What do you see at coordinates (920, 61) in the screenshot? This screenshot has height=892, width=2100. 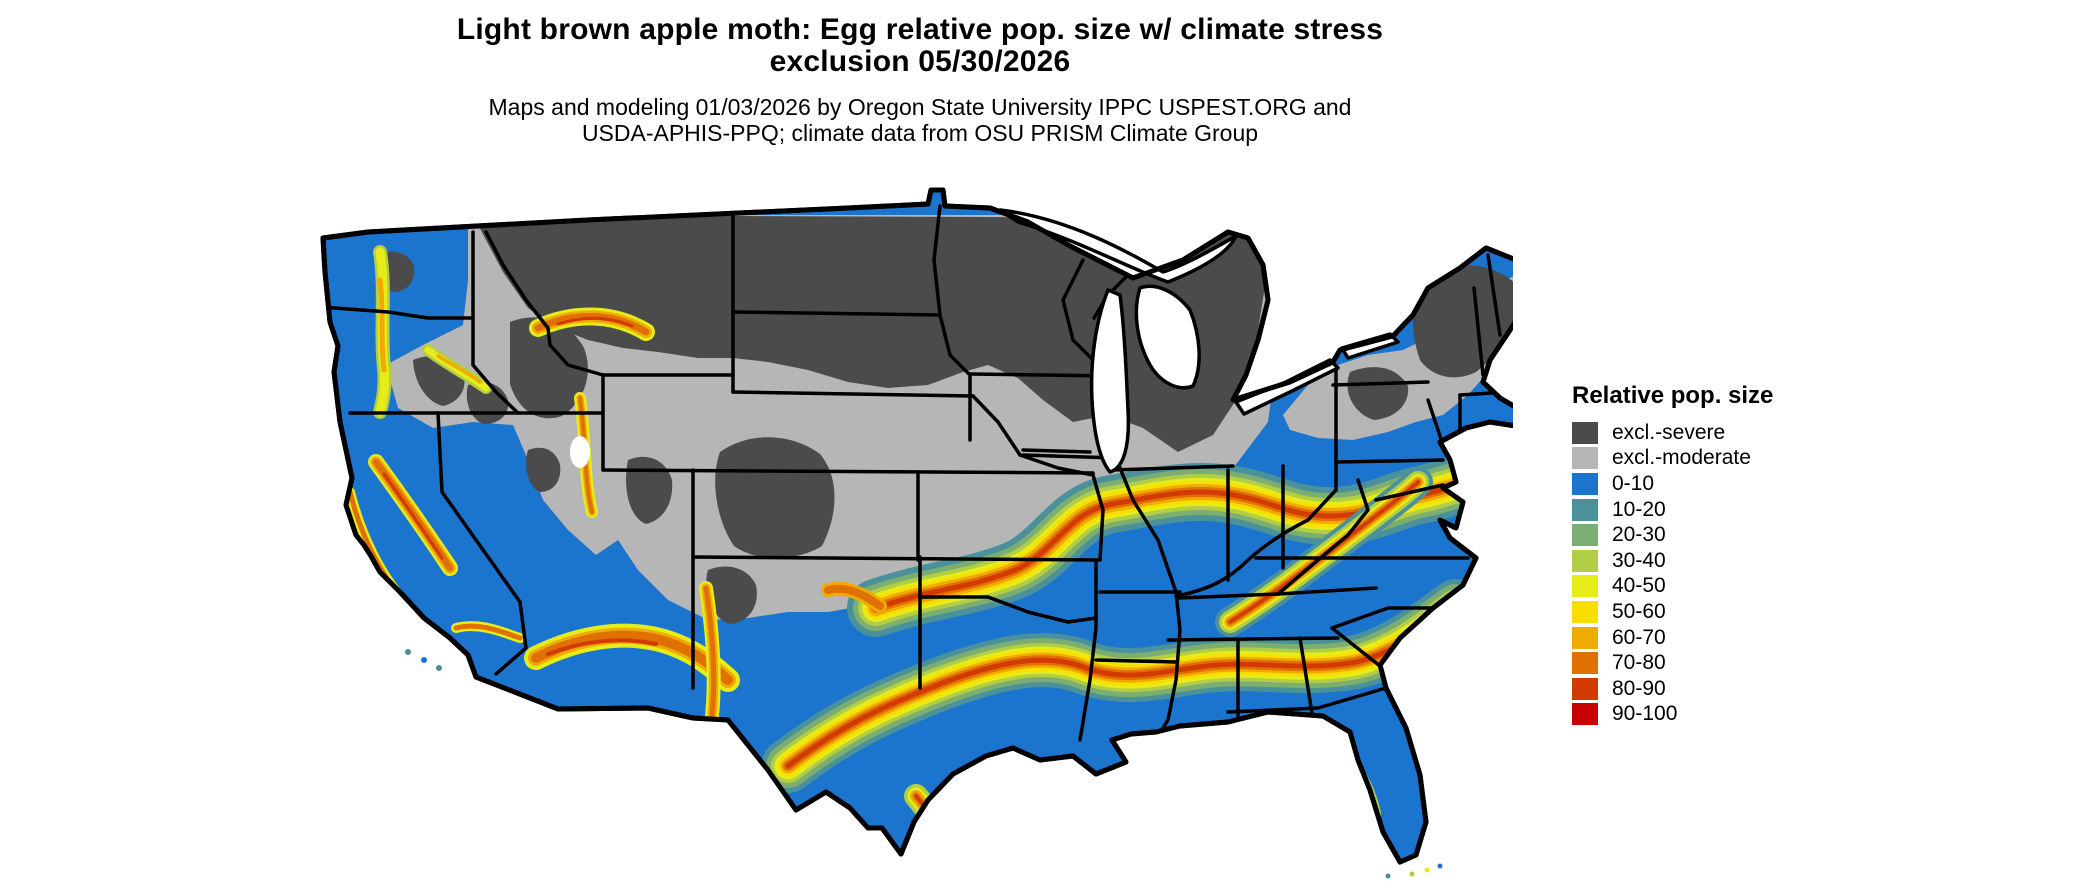 I see `map-title-line2: exclusion 05/30/2026` at bounding box center [920, 61].